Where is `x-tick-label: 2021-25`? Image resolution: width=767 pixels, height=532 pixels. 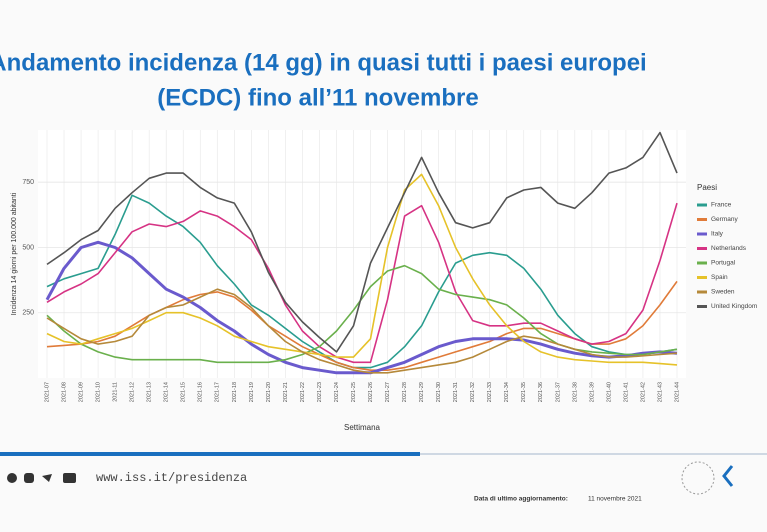 x-tick-label: 2021-25 is located at coordinates (354, 392).